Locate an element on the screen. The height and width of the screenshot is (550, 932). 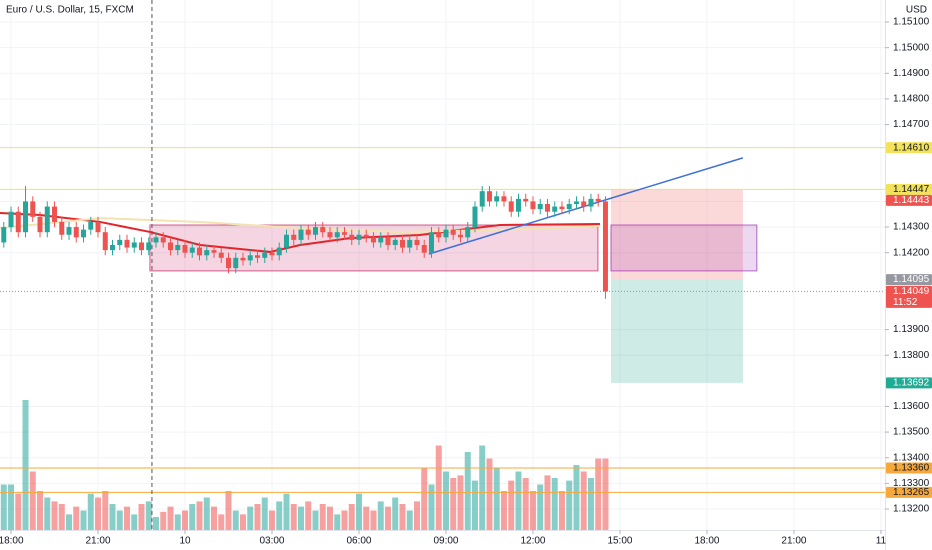
price-badge-label: 1.13265 is located at coordinates (911, 492).